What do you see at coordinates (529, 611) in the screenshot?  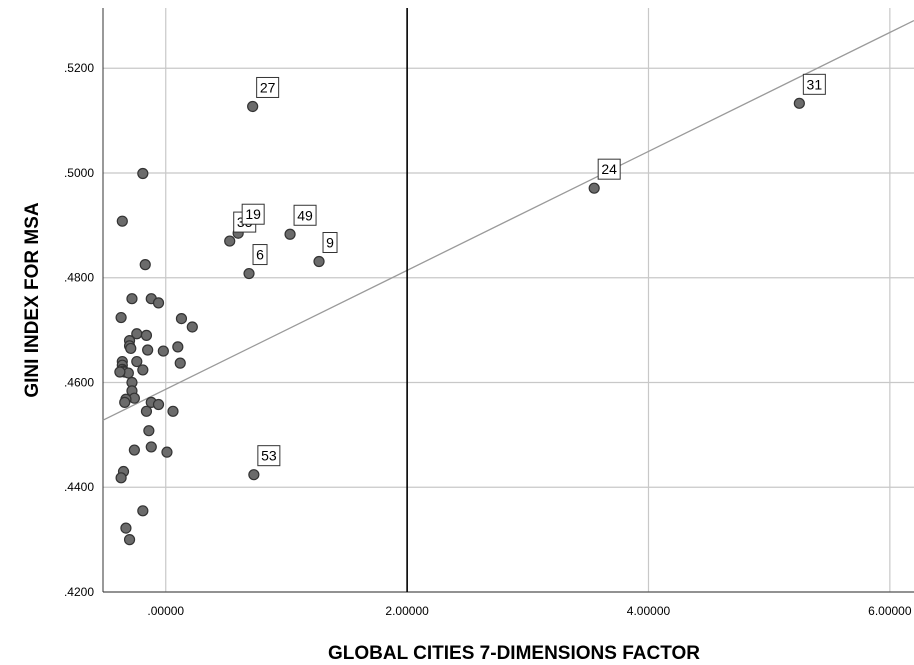 I see `x-tick-labels: .00000 2.00000 4.00000 6.00000` at bounding box center [529, 611].